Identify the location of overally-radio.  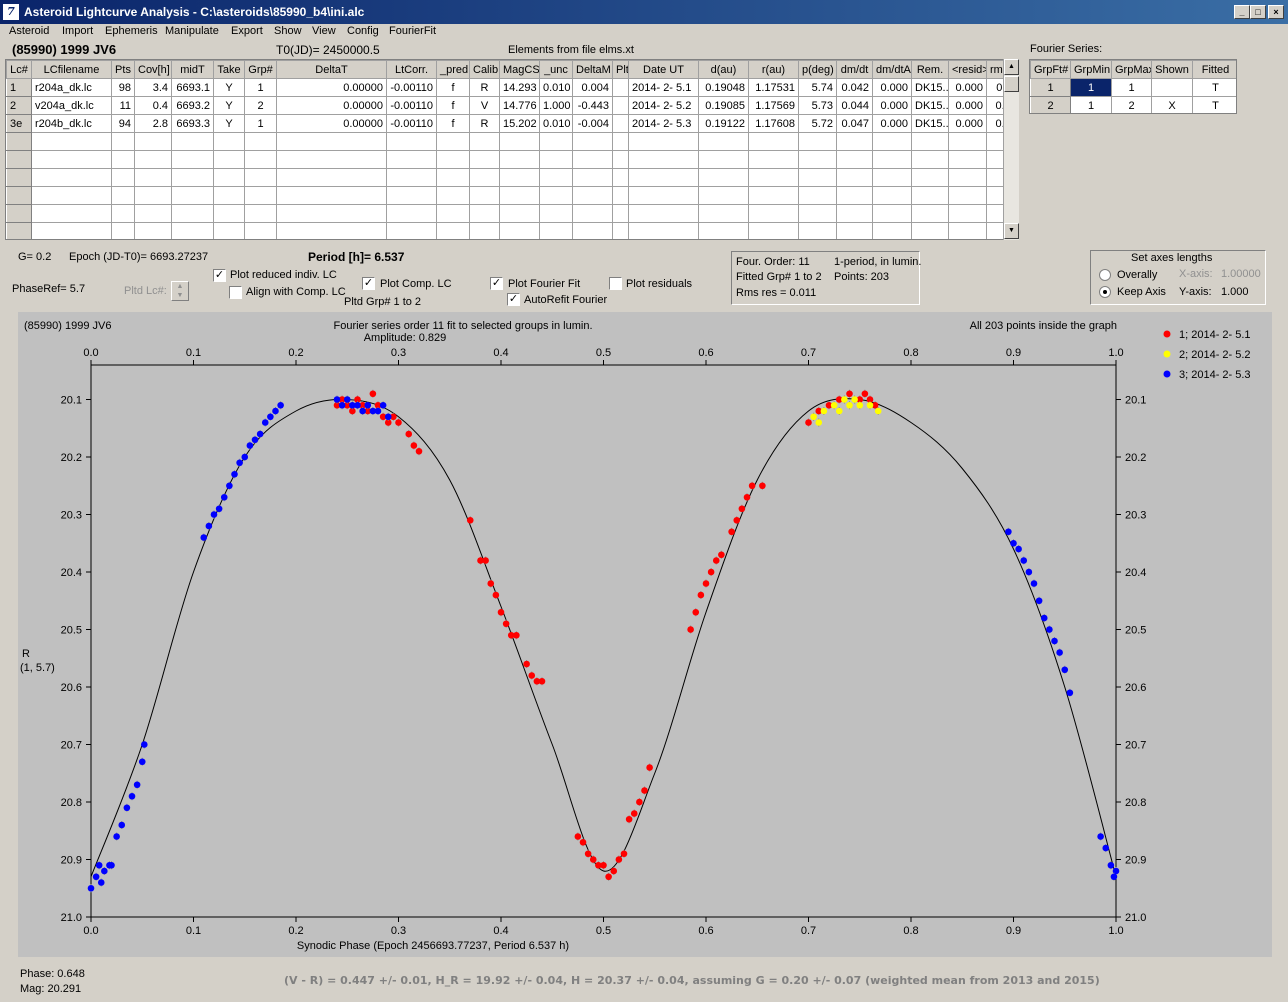
(1105, 275).